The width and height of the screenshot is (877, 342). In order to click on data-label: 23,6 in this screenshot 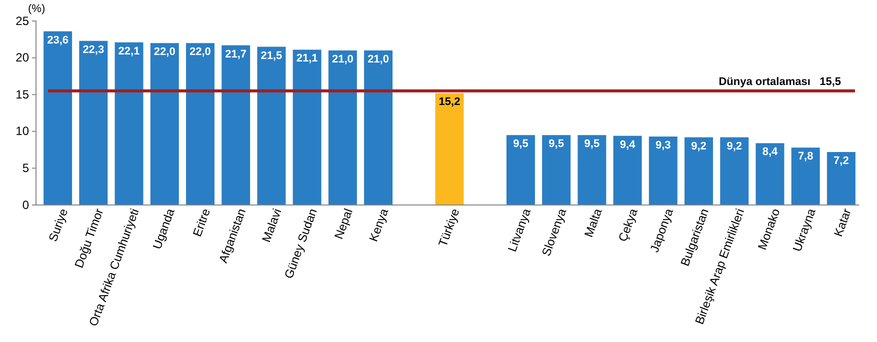, I will do `click(58, 40)`.